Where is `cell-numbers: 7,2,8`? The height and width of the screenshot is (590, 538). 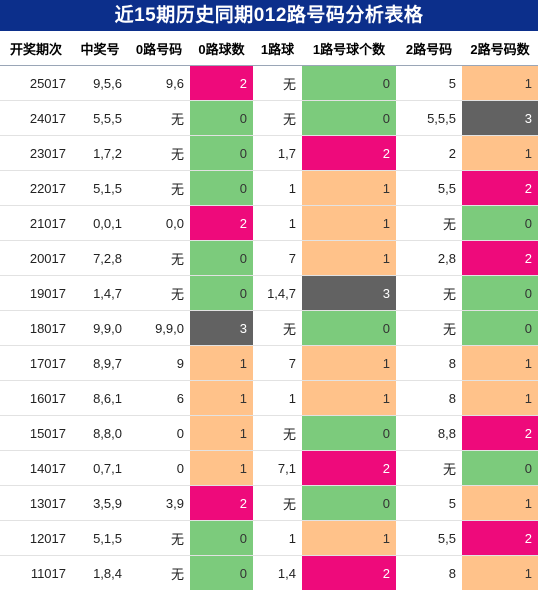
cell-numbers: 7,2,8 is located at coordinates (100, 258).